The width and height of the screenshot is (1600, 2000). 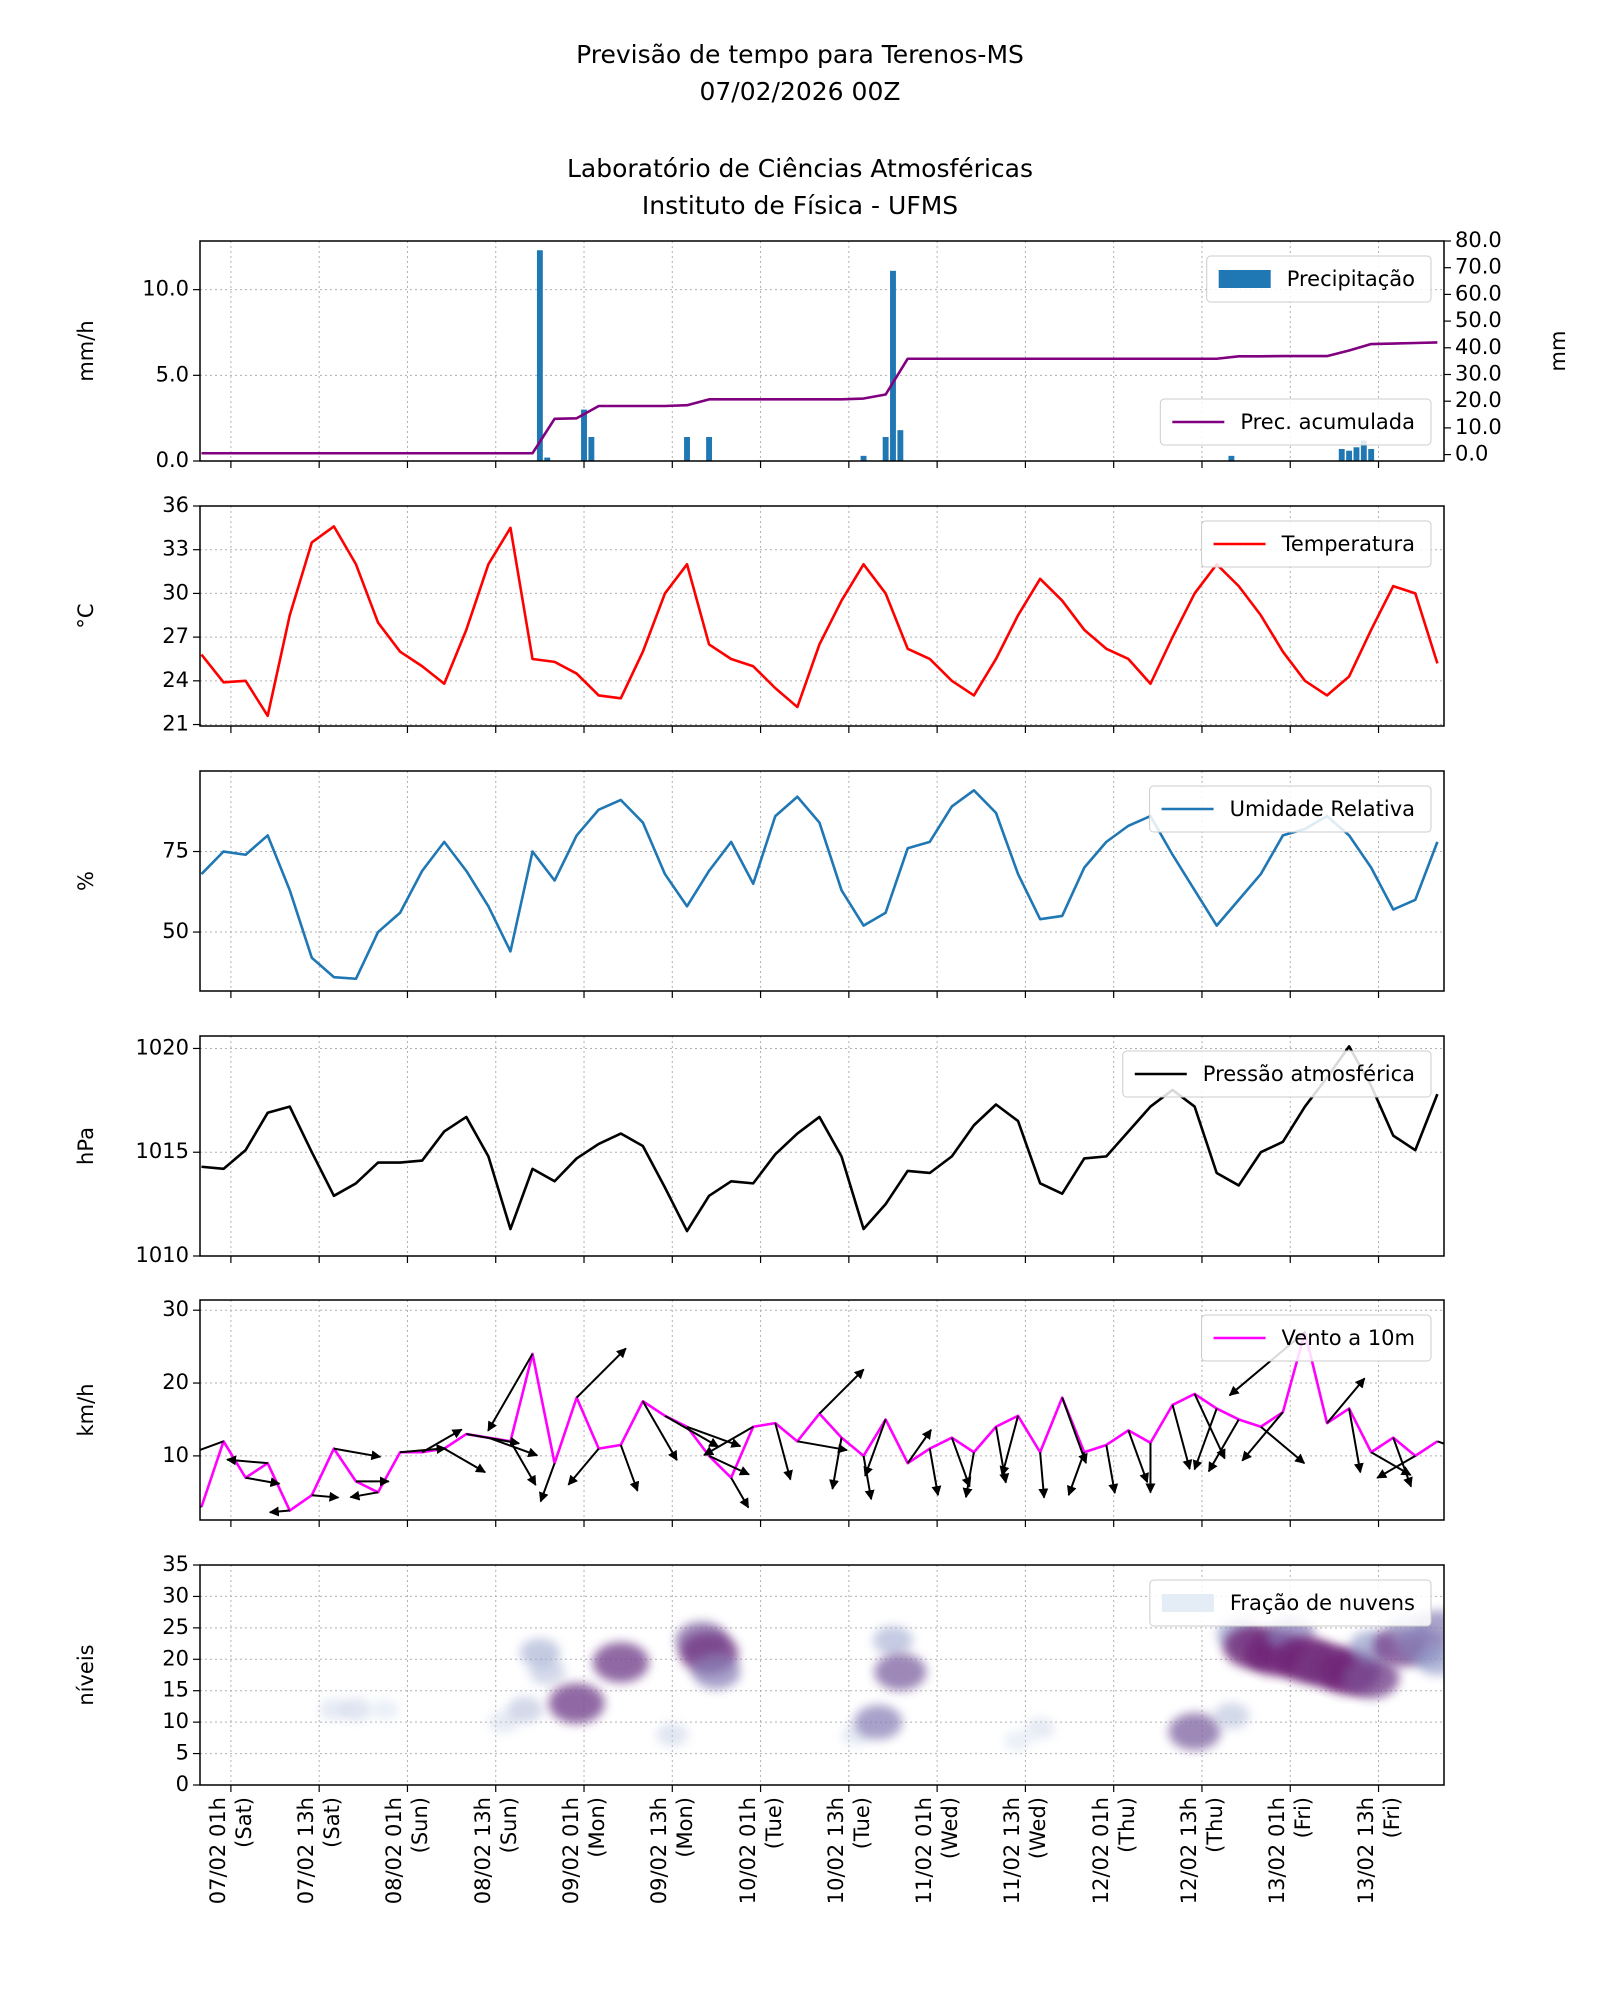 What do you see at coordinates (165, 289) in the screenshot?
I see `y-tick-label: 10.0` at bounding box center [165, 289].